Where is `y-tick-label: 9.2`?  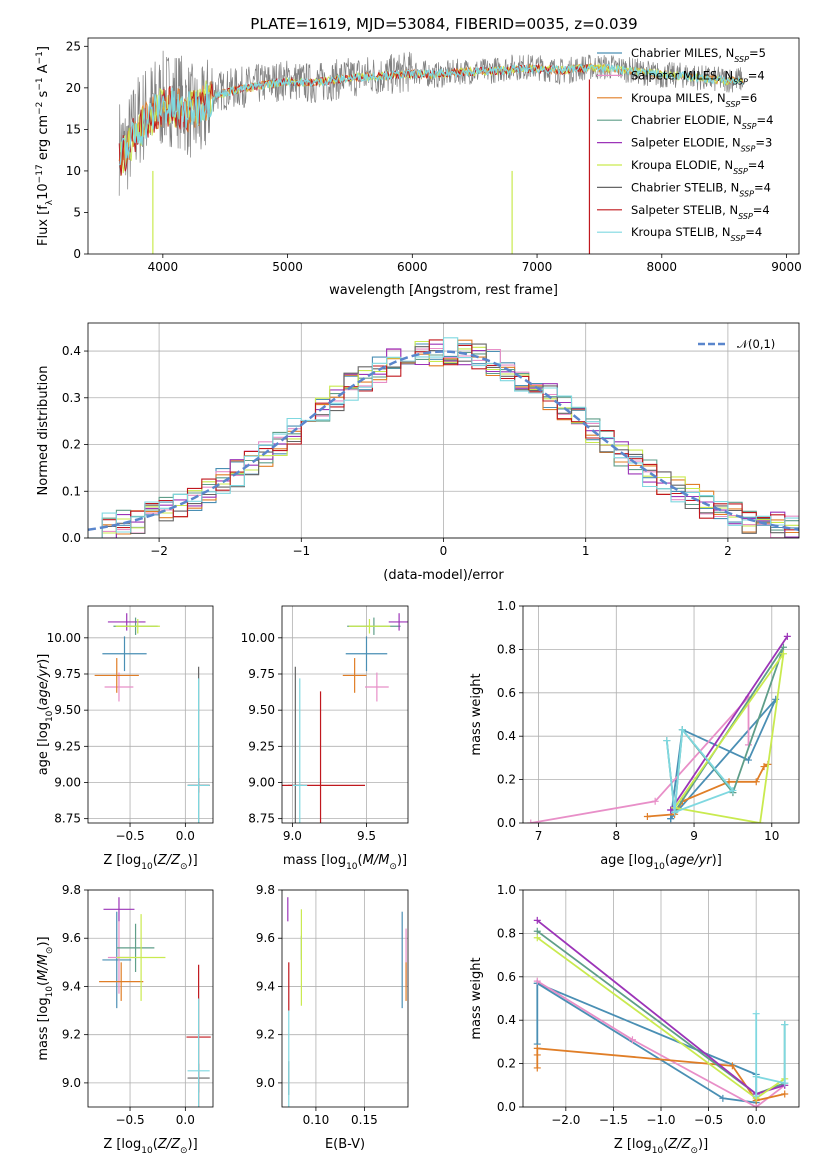
y-tick-label: 9.2 is located at coordinates (71, 1035).